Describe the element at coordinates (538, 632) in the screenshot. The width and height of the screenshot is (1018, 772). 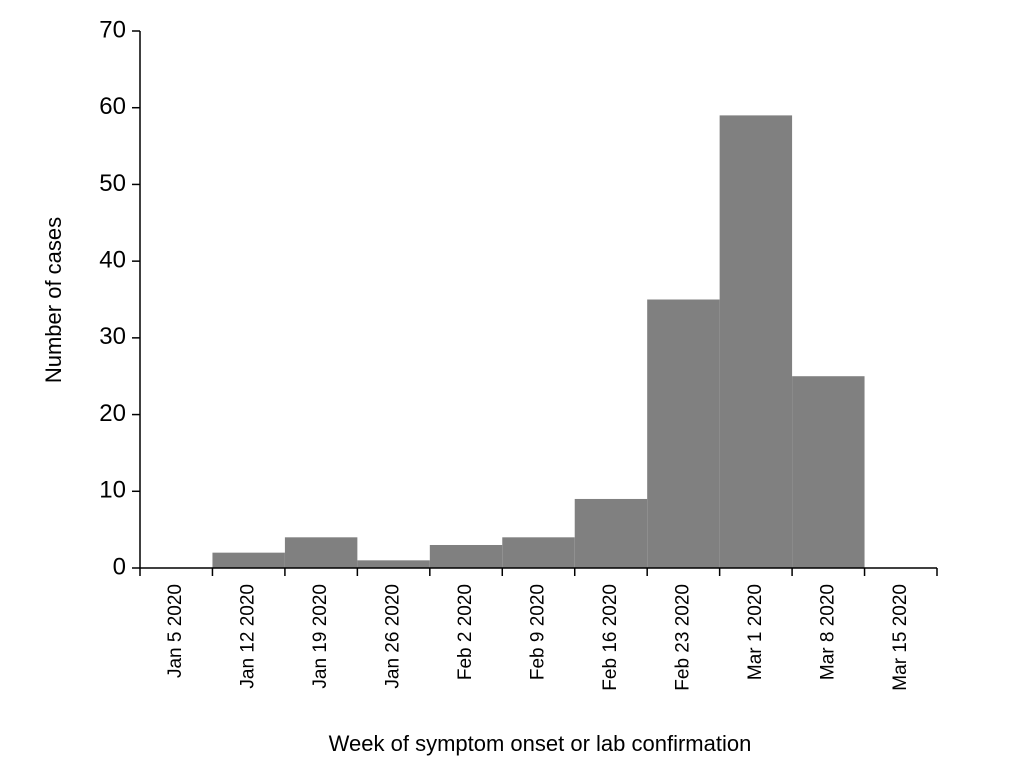
I see `x-tick-label: Feb 9 2020` at that location.